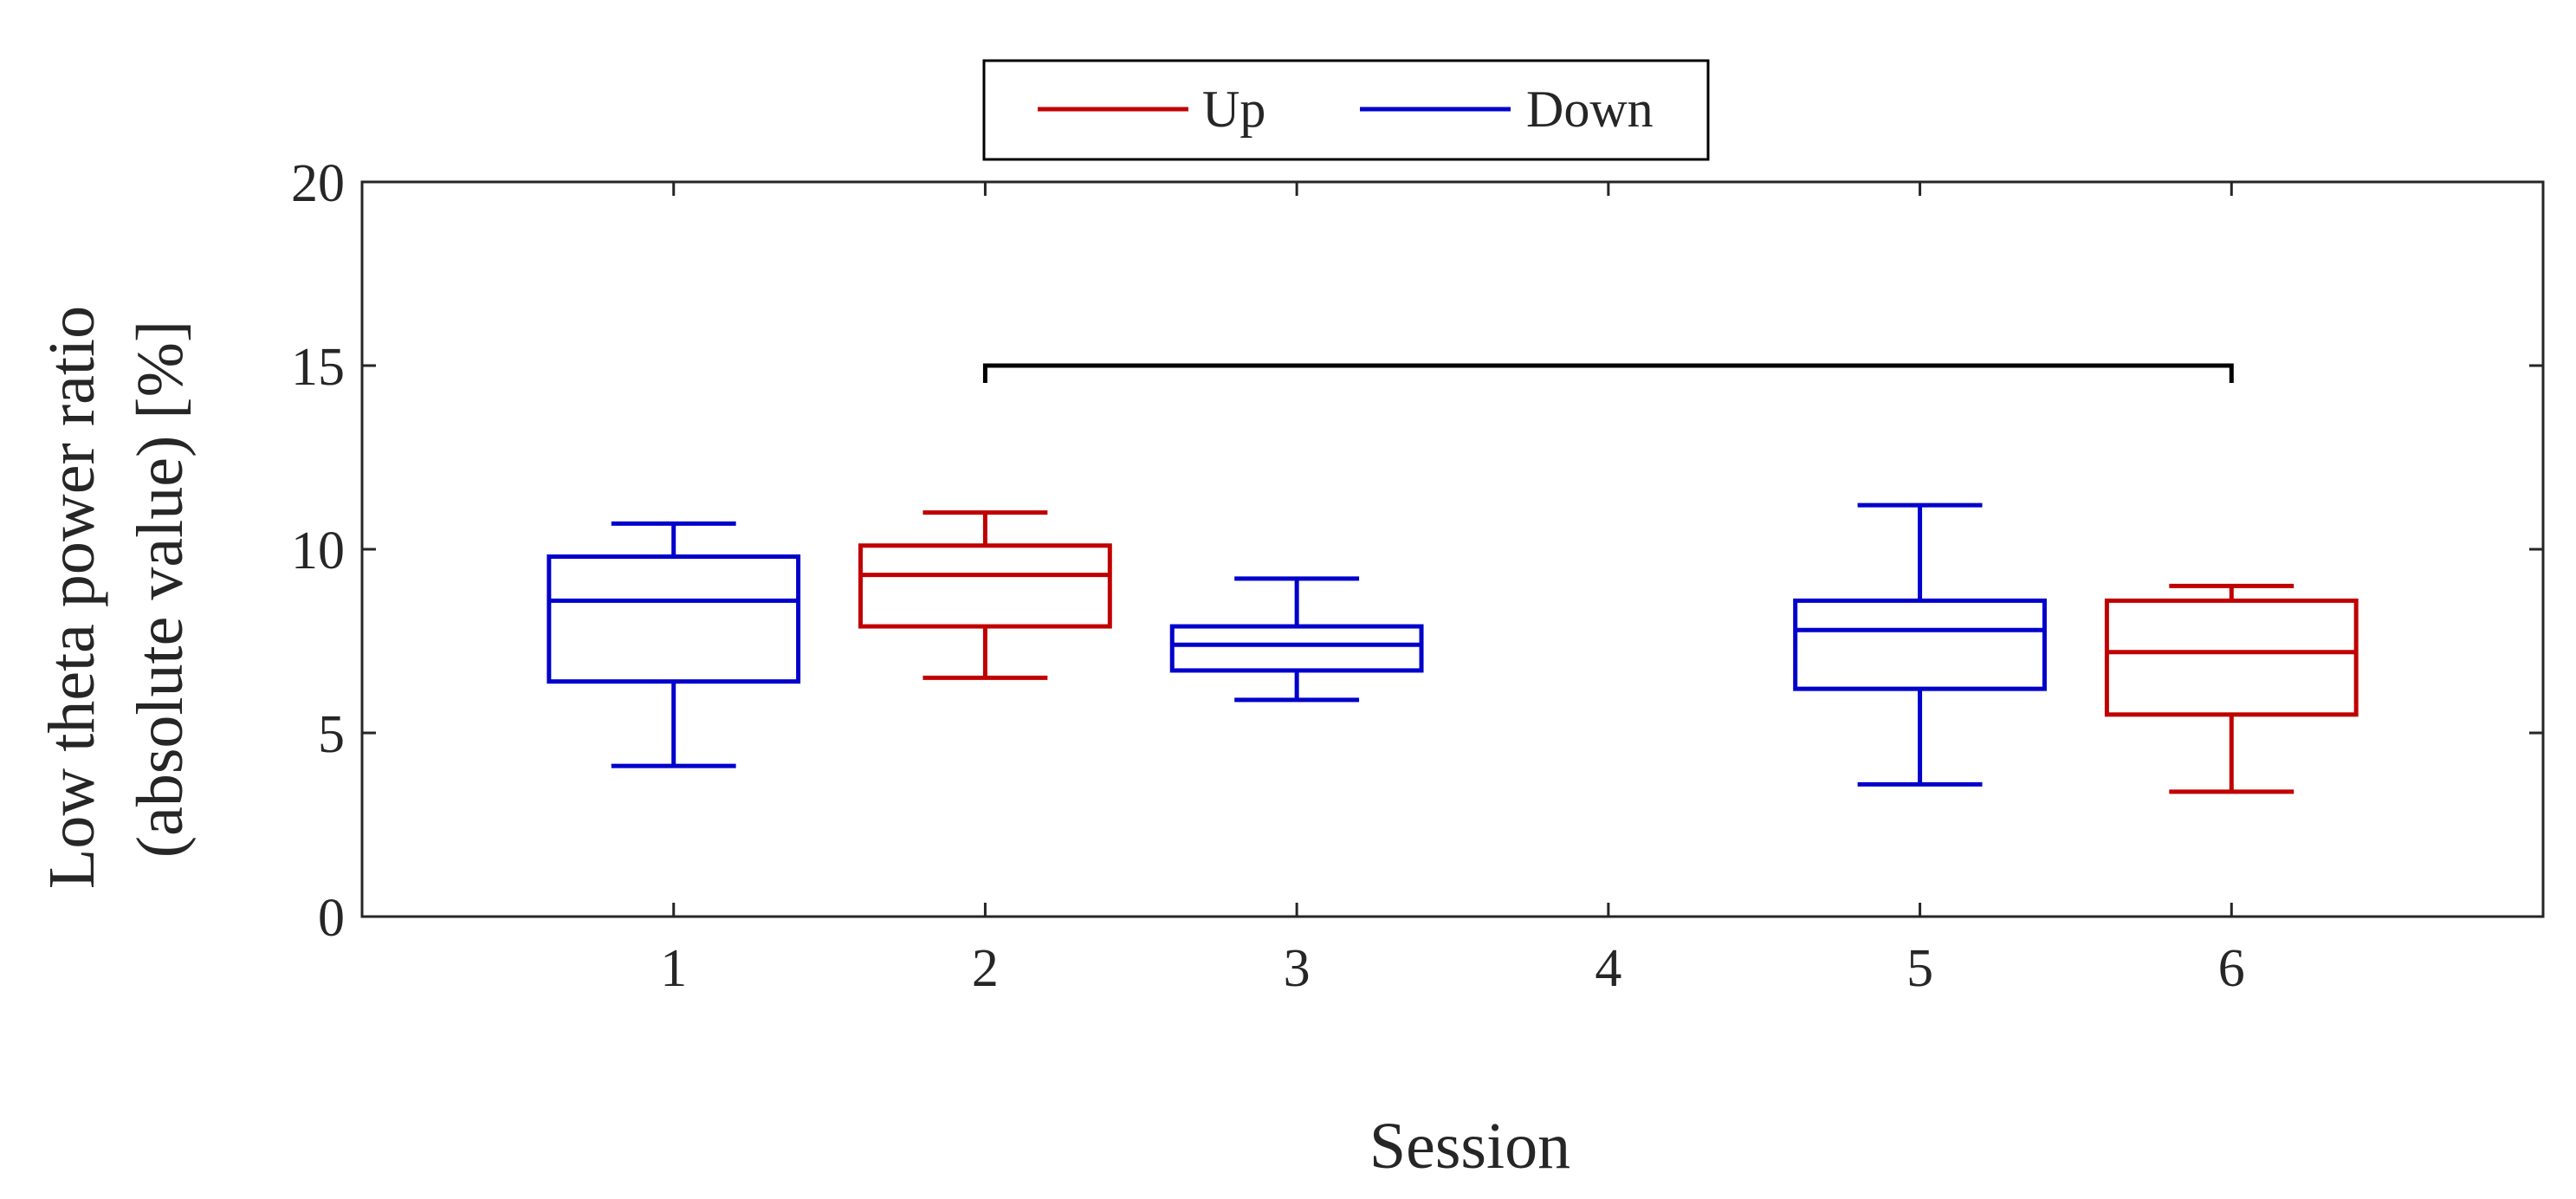 This screenshot has height=1199, width=2576. I want to click on x-tick-label: 3, so click(1297, 968).